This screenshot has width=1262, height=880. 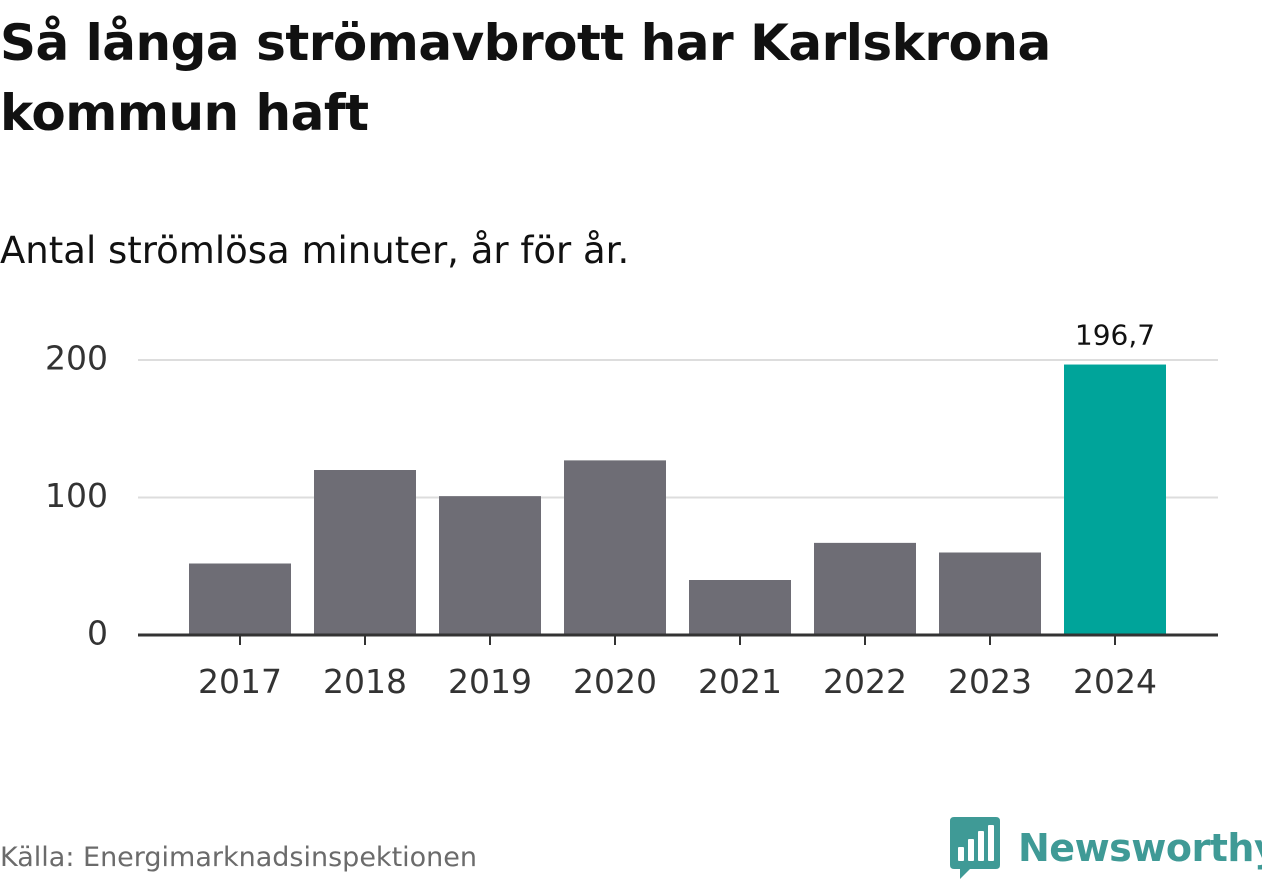 I want to click on newsworthy-logo: Newsworthy, so click(x=1106, y=848).